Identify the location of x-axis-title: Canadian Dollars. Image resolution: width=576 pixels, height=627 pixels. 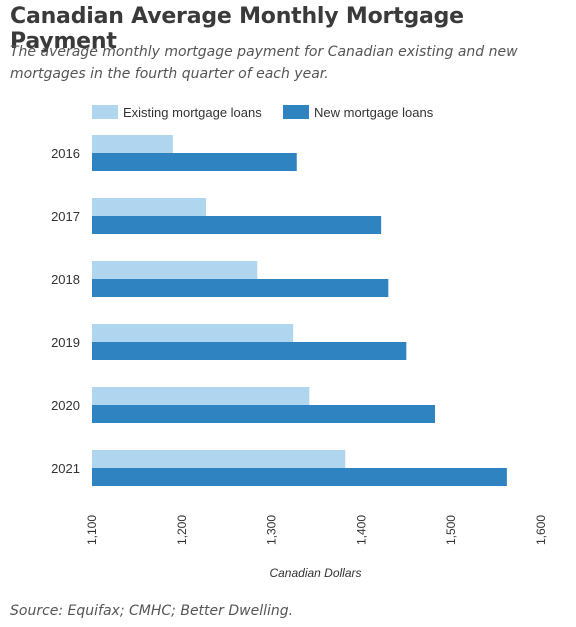
(315, 573).